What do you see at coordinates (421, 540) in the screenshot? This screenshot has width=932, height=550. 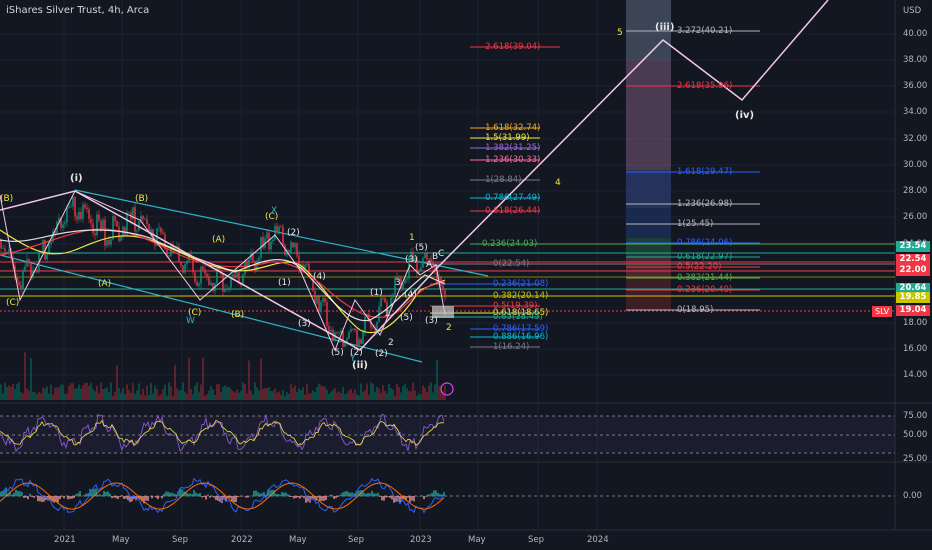 I see `time-axis-label: 2023` at bounding box center [421, 540].